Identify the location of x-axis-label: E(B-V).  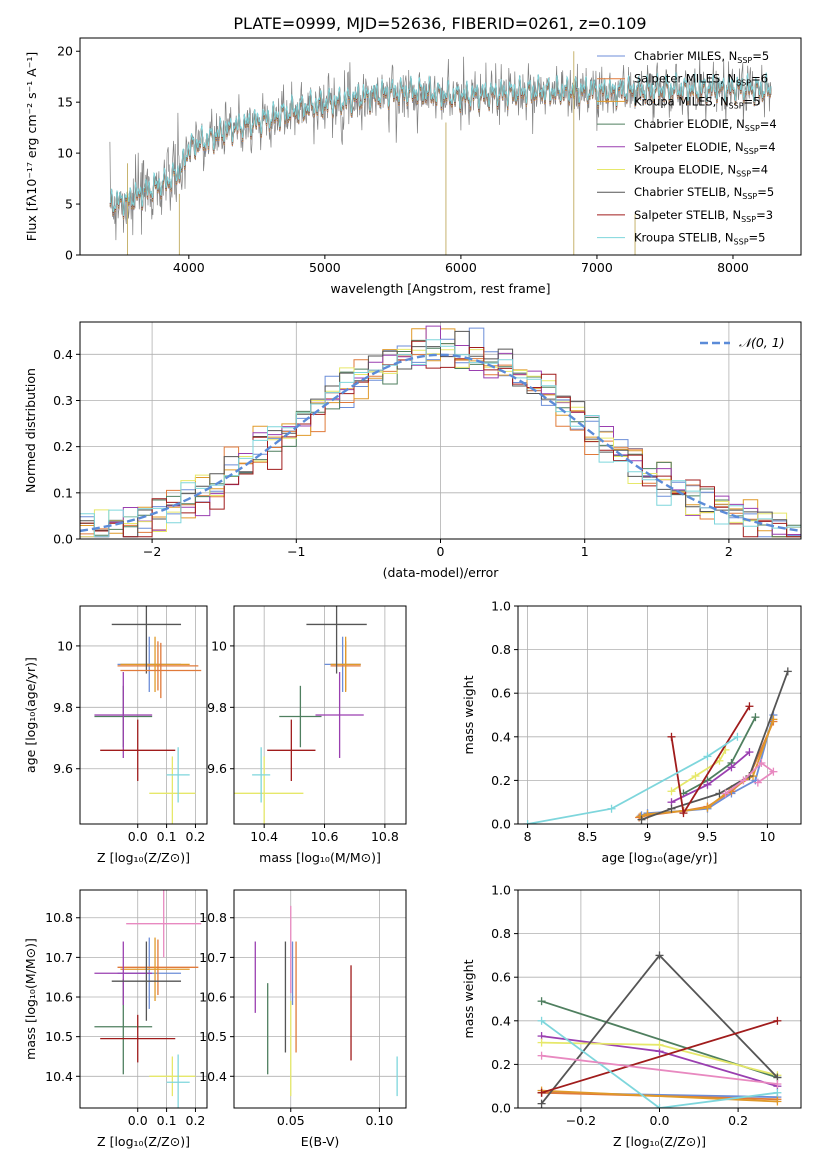
(320, 1141).